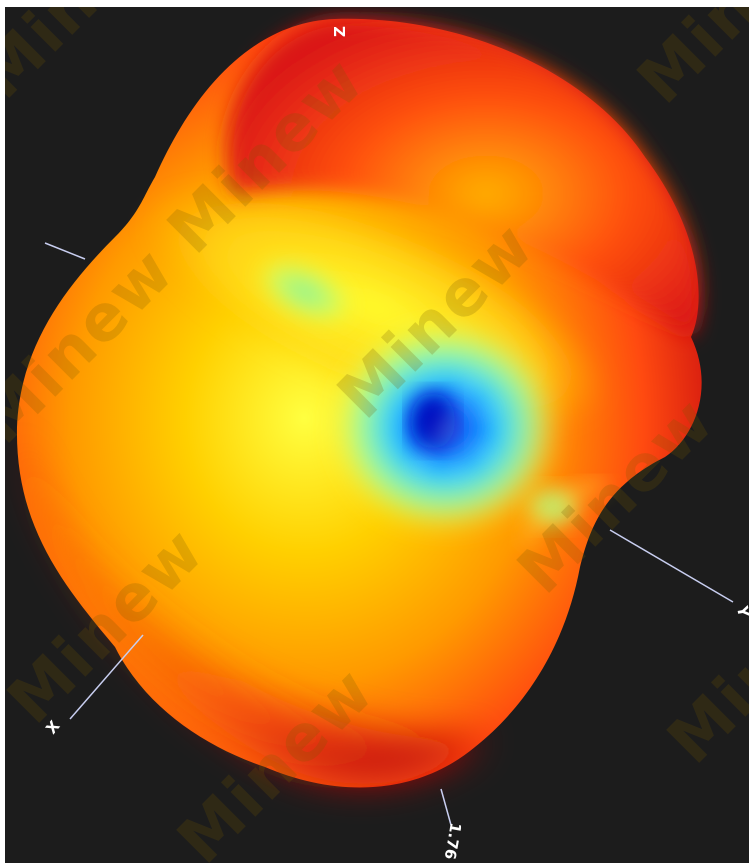 This screenshot has height=866, width=752. Describe the element at coordinates (446, 807) in the screenshot. I see `scale-axis-line` at that location.